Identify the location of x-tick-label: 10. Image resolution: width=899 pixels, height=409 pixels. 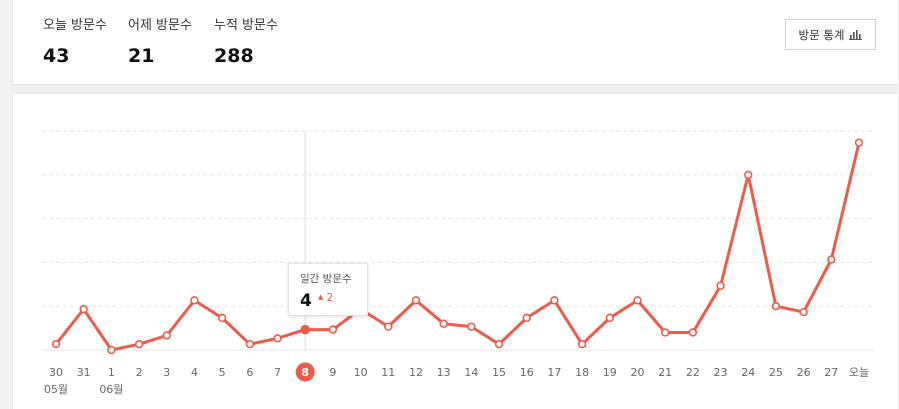
(361, 372).